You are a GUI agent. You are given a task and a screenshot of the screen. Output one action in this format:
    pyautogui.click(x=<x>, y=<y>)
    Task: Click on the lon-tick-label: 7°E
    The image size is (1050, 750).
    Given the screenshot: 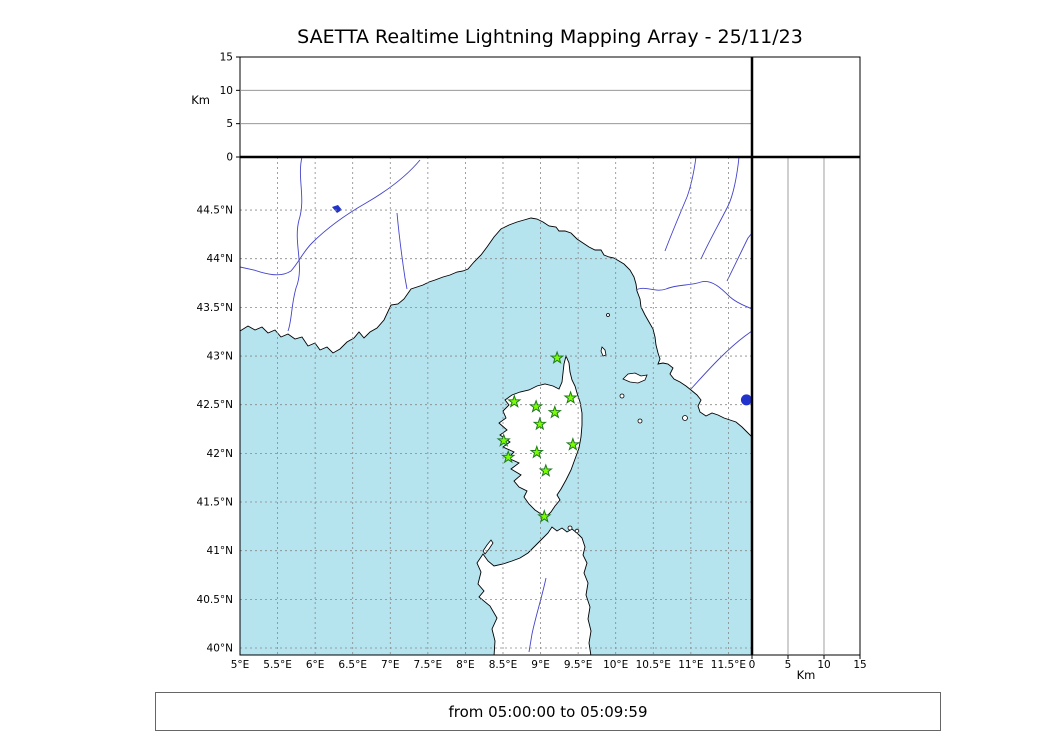 What is the action you would take?
    pyautogui.click(x=390, y=665)
    